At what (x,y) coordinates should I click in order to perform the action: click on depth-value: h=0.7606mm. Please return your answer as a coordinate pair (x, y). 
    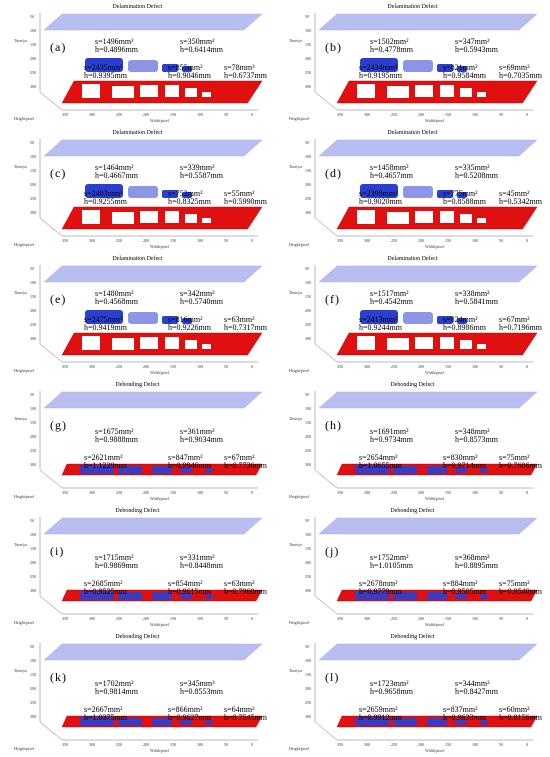
    Looking at the image, I should click on (520, 465).